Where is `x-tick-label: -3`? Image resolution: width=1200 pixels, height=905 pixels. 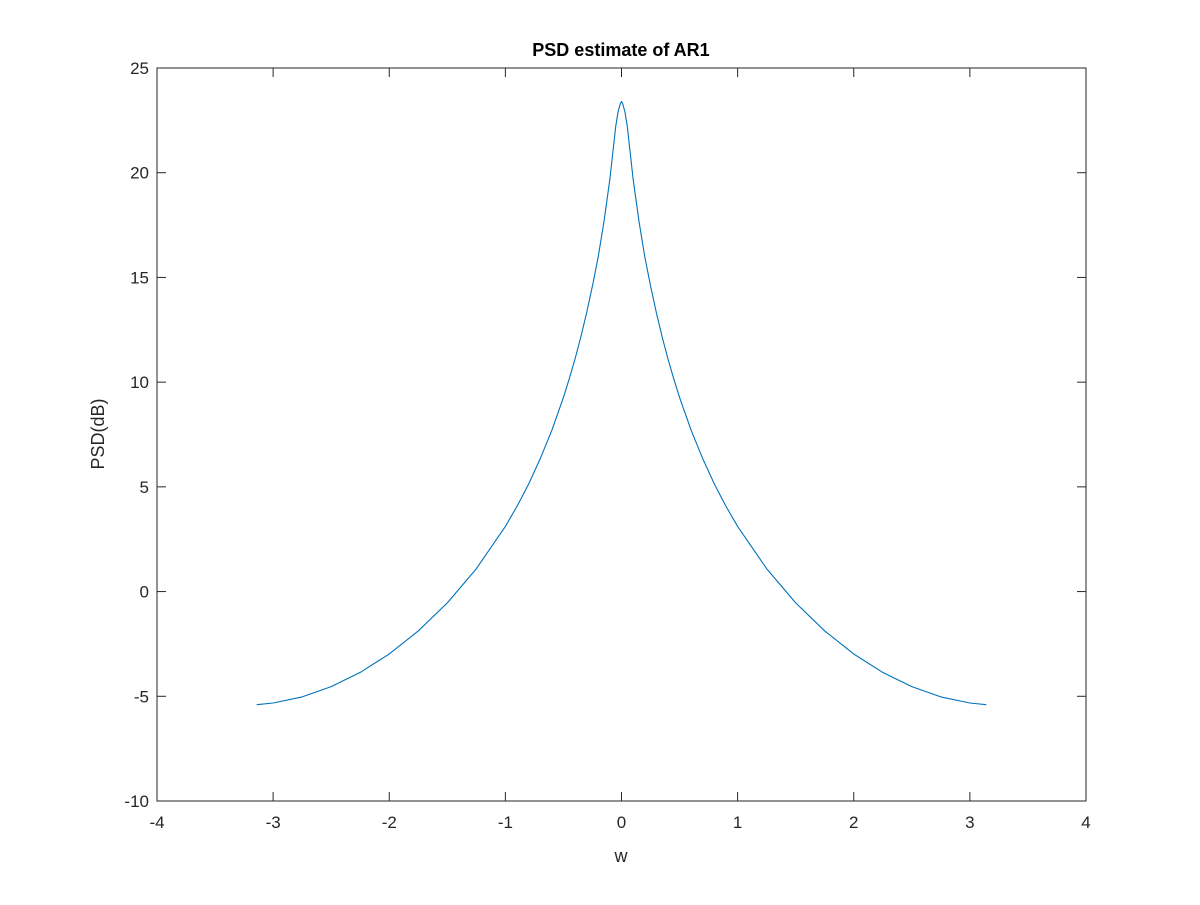
x-tick-label: -3 is located at coordinates (273, 822).